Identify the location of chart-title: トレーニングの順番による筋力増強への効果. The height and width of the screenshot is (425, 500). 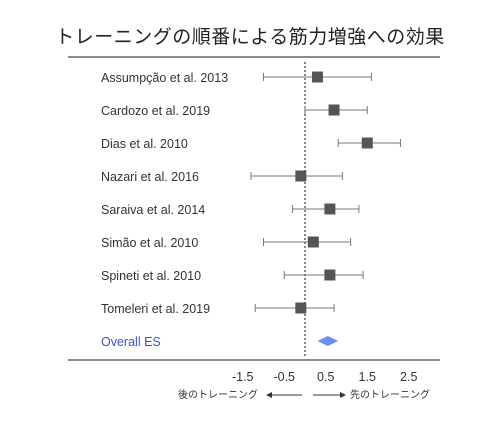
(250, 37).